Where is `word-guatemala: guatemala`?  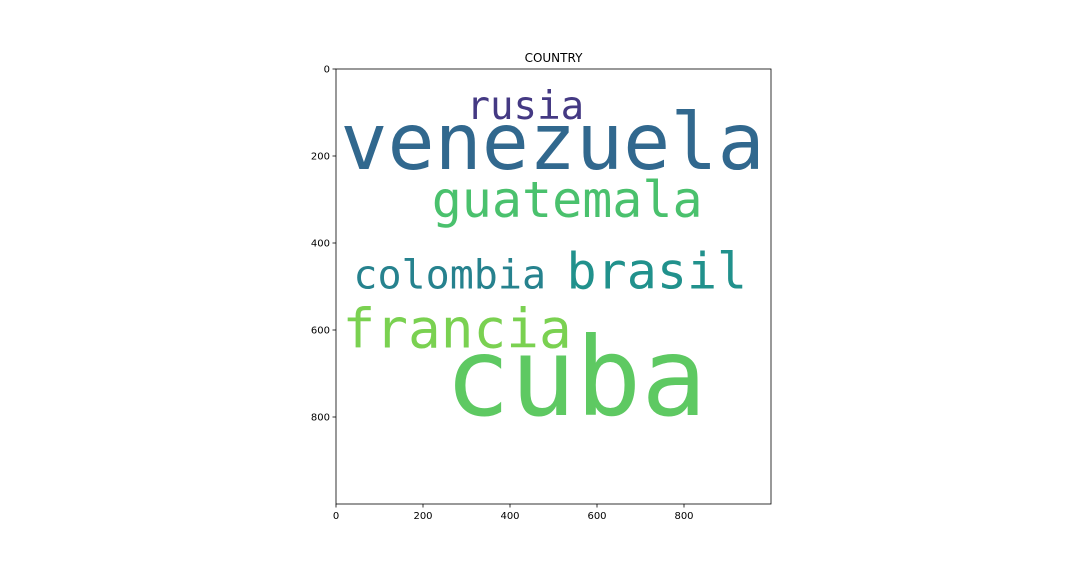
word-guatemala: guatemala is located at coordinates (567, 200).